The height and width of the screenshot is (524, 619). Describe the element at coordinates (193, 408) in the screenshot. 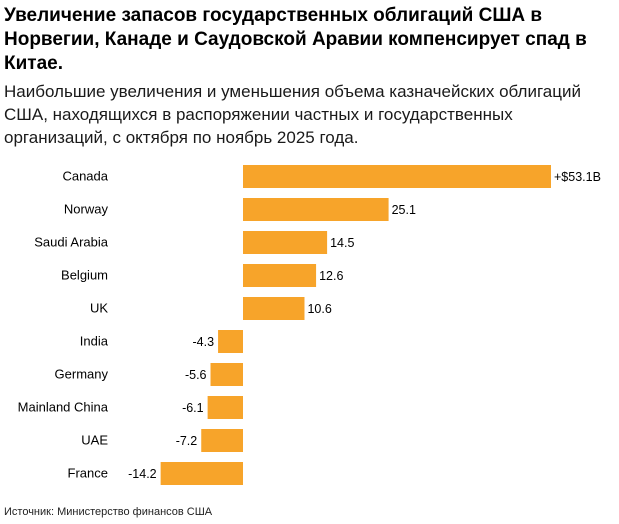

I see `value-label-mainland-china: -6.1` at that location.